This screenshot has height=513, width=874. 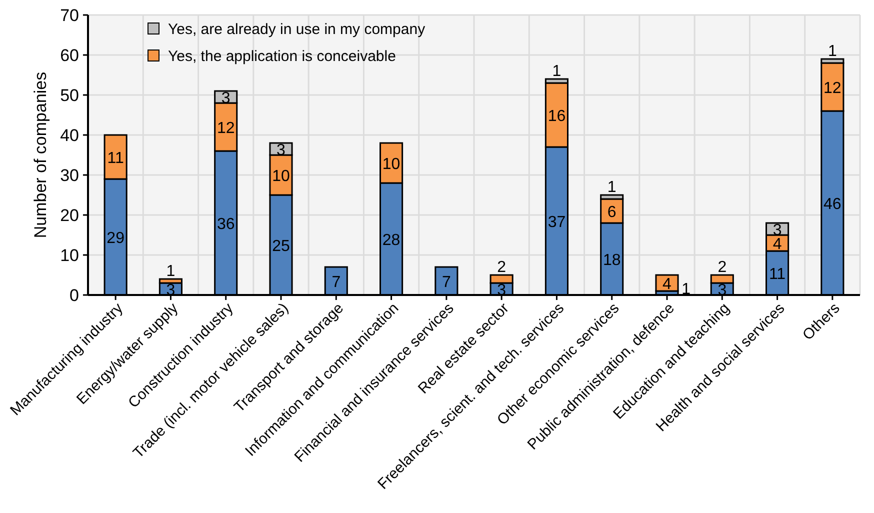 I want to click on y-tick-label: 50, so click(x=69, y=95).